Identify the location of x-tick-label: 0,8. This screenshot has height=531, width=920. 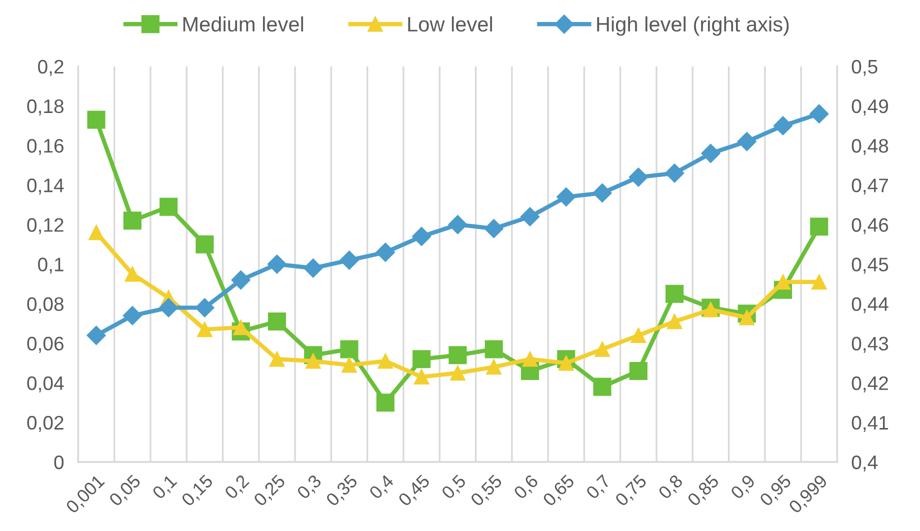
(671, 488).